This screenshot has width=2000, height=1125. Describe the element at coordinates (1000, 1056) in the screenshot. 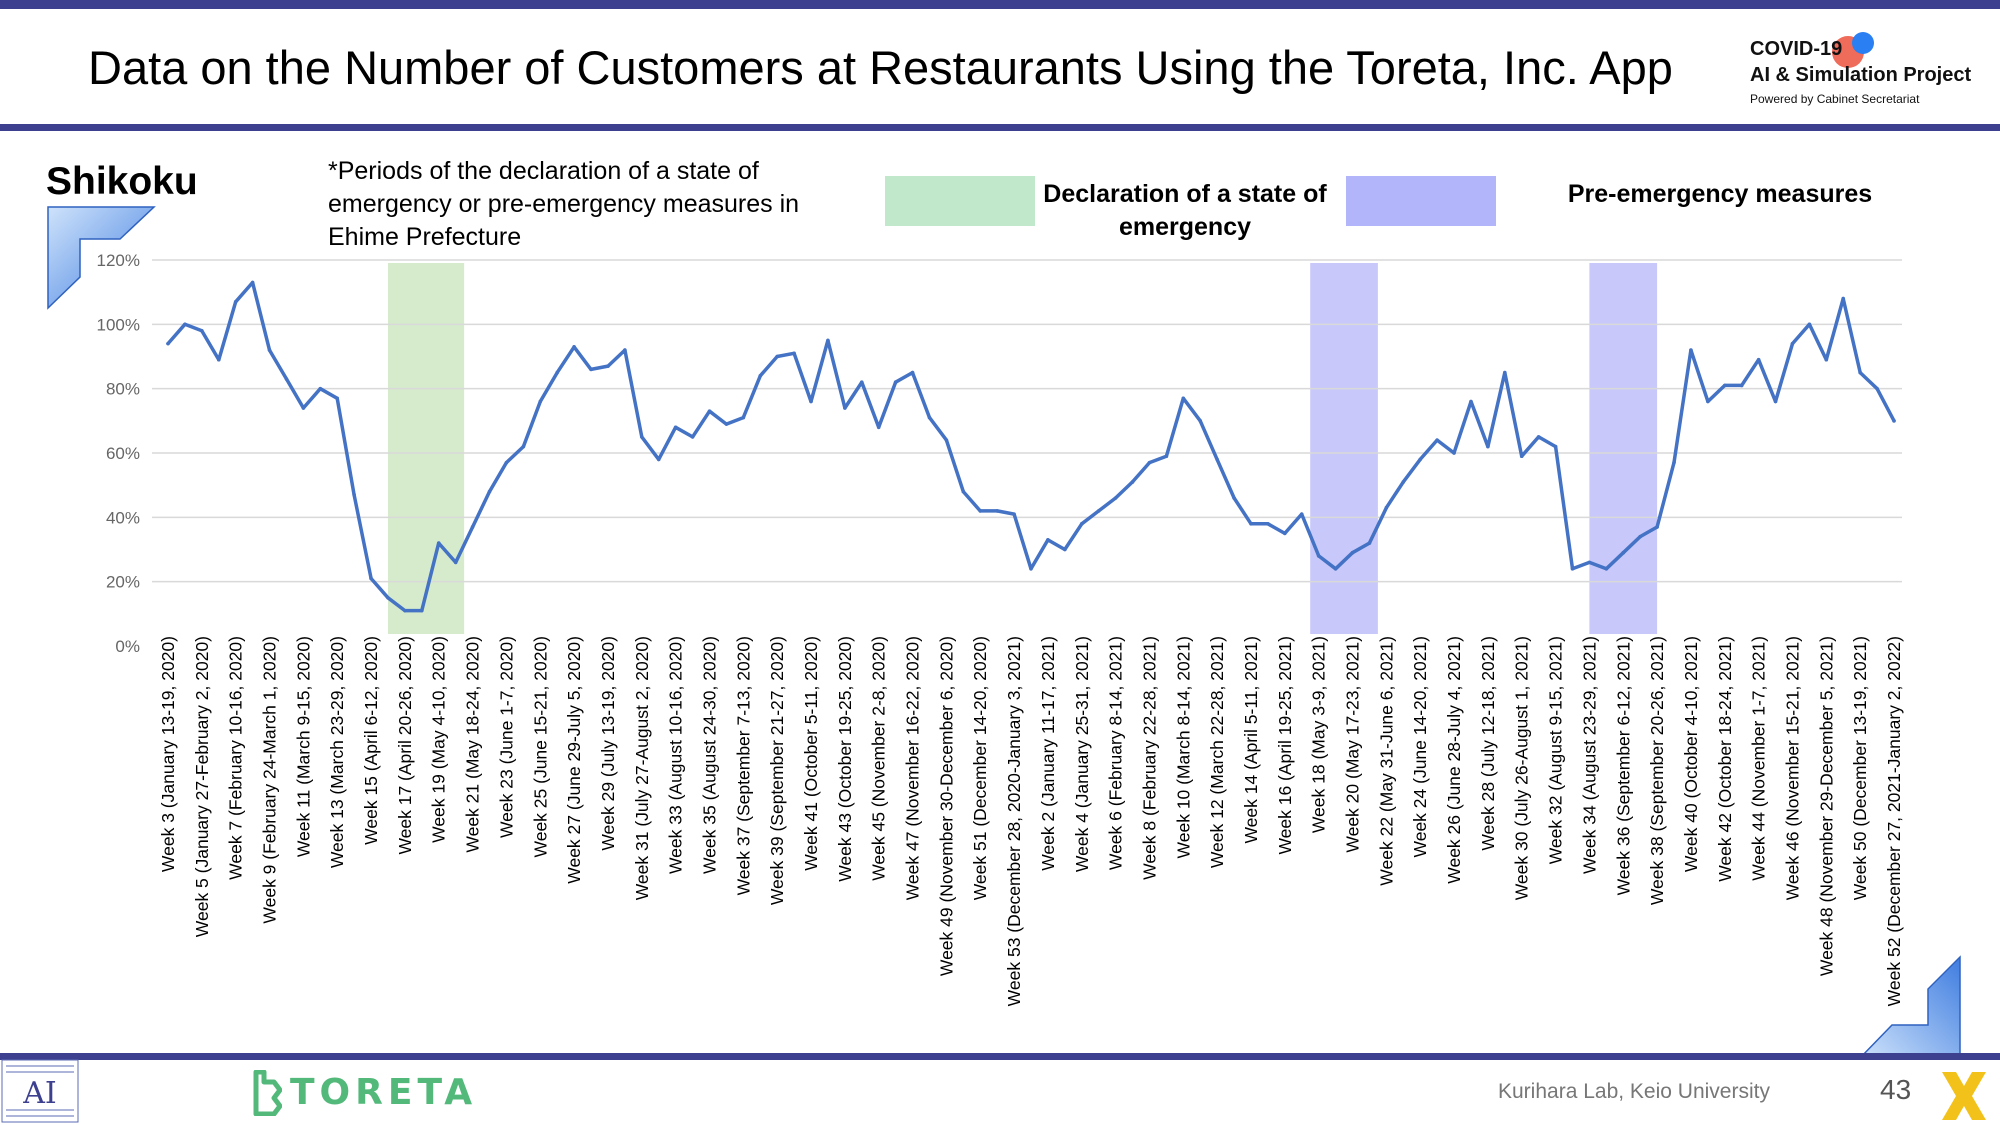

I see `footer-divider` at that location.